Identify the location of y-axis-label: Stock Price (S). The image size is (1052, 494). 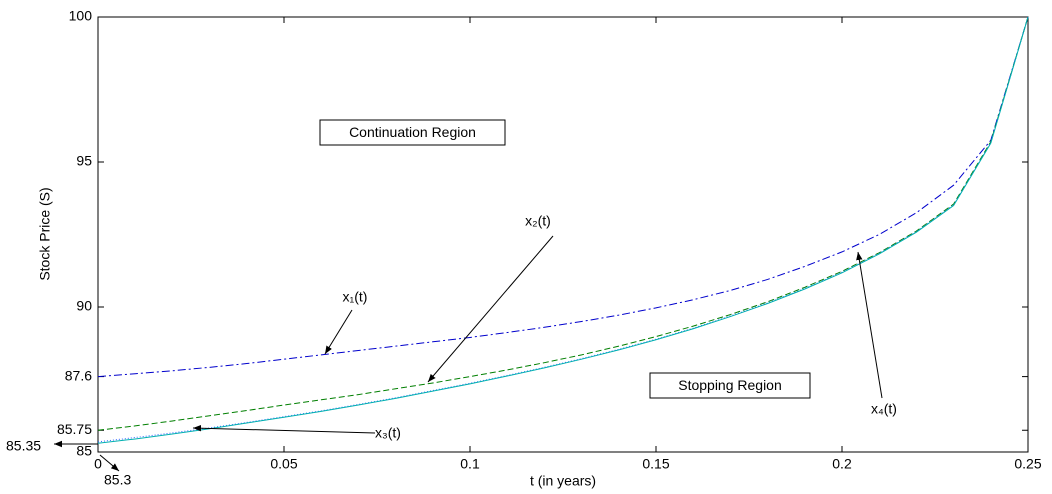
(45, 233).